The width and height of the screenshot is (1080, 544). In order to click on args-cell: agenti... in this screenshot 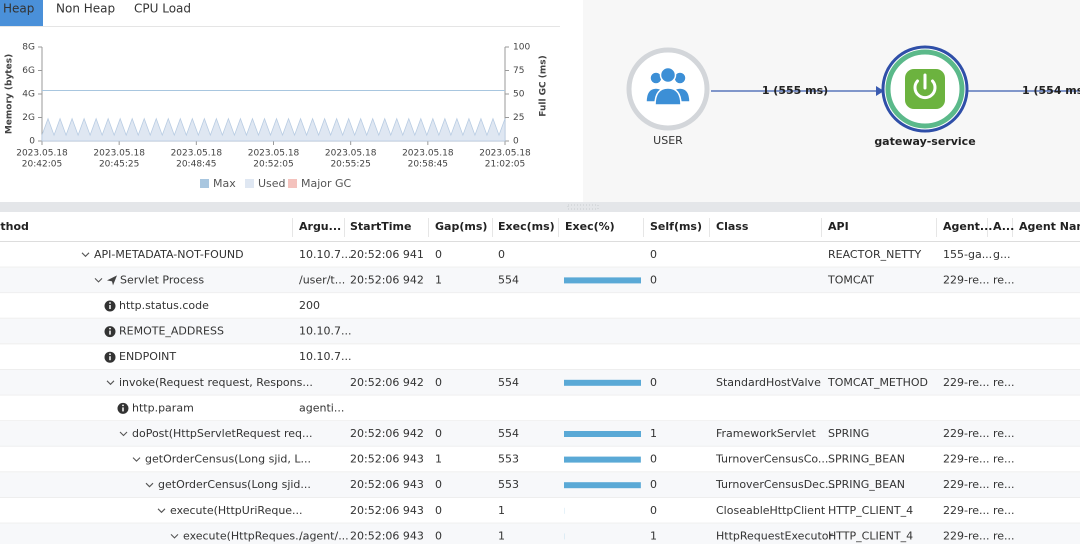, I will do `click(321, 407)`.